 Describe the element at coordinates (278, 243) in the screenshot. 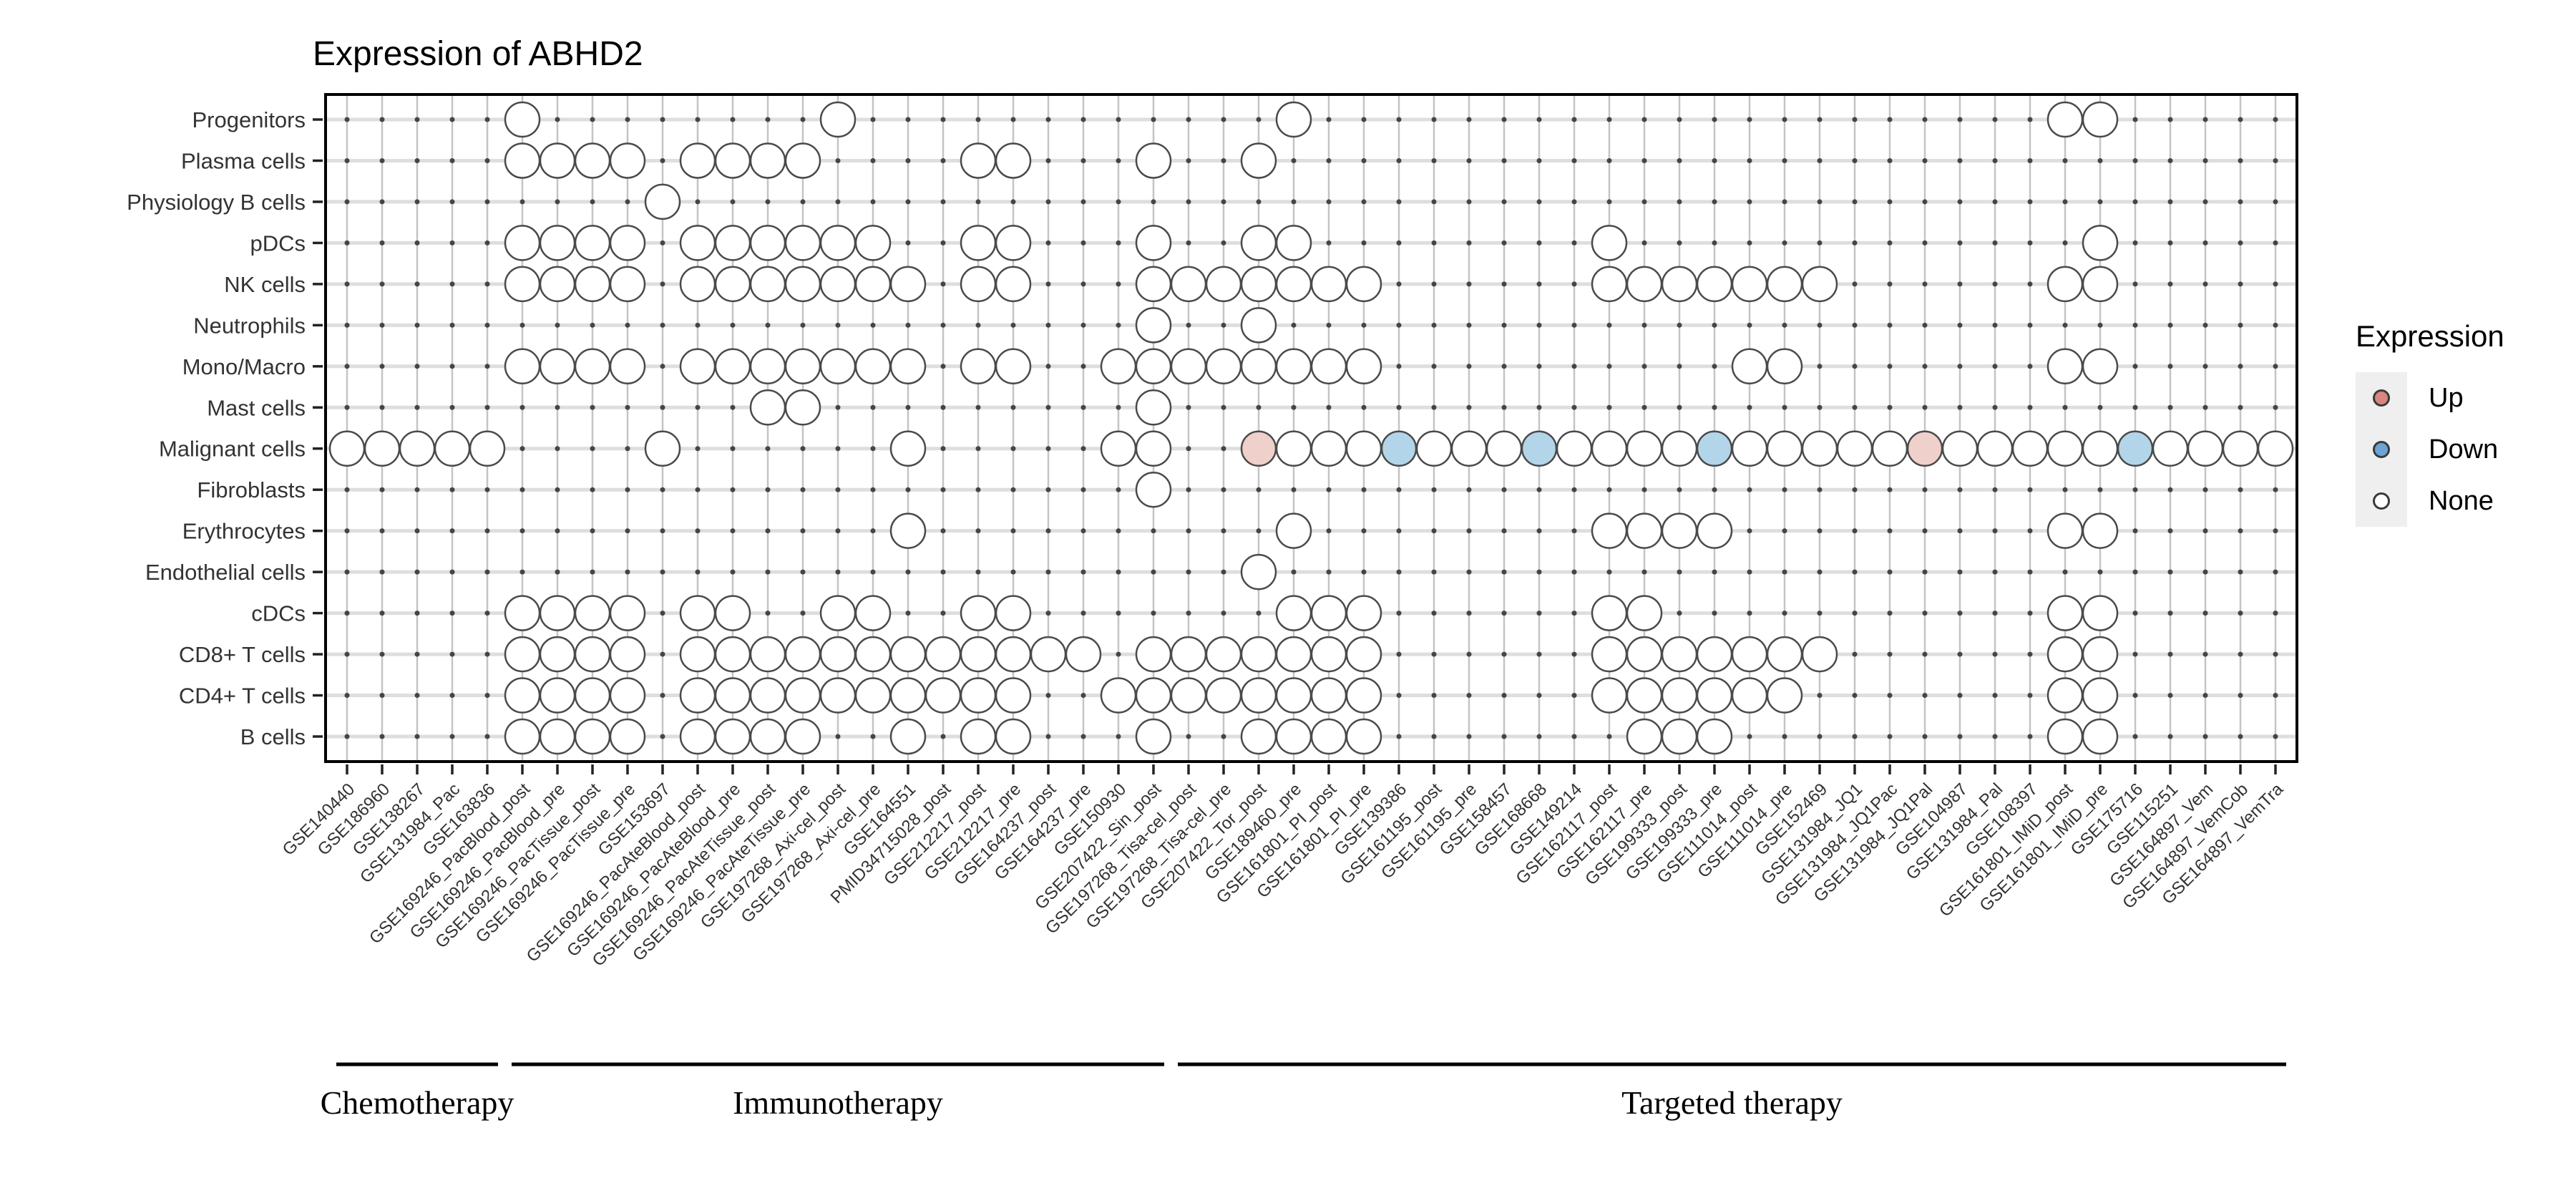

I see `y-axis-label: pDCs` at that location.